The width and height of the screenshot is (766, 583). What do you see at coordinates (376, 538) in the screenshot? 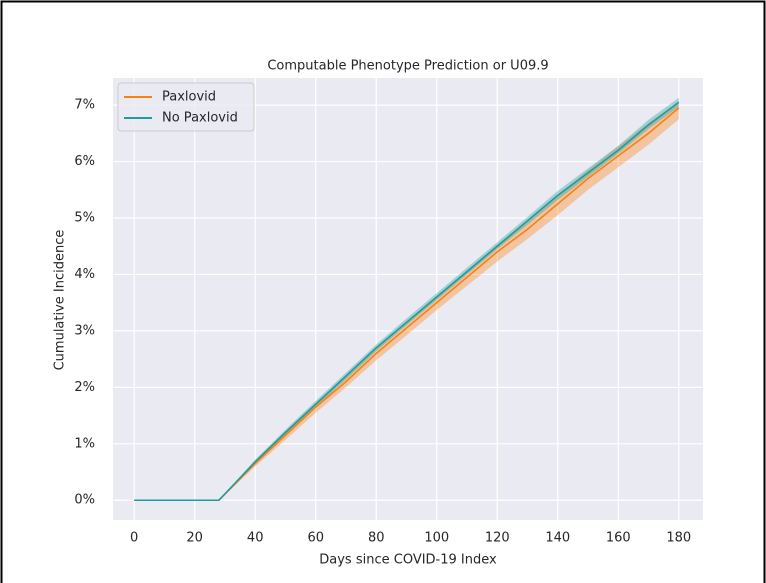
I see `x-tick-label: 80` at bounding box center [376, 538].